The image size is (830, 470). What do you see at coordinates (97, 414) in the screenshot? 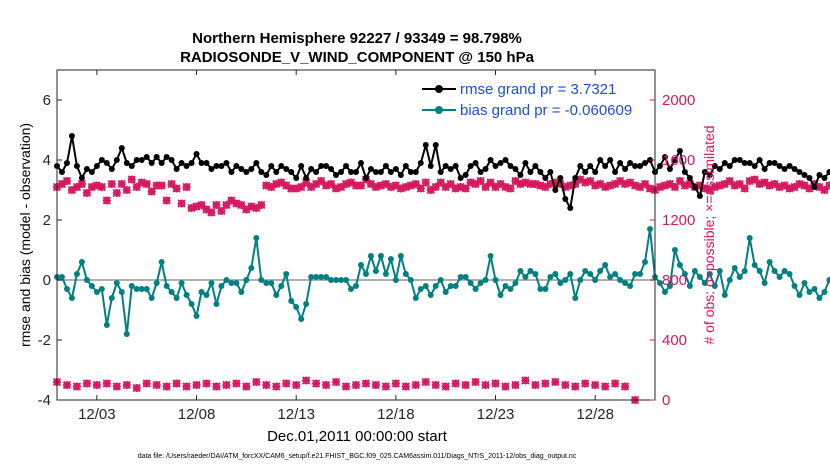
I see `x-tick-label: 12/03` at bounding box center [97, 414].